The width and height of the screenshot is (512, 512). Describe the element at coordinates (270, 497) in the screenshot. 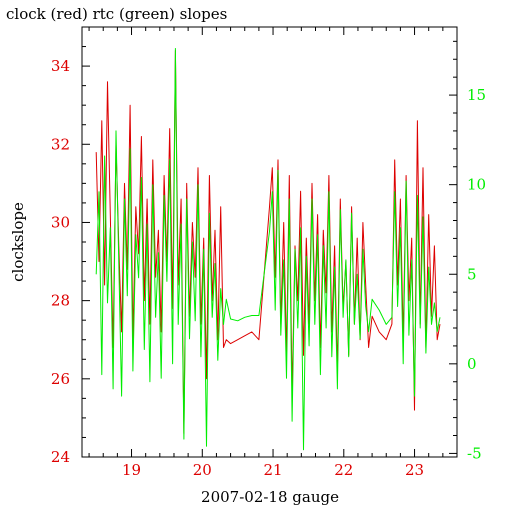

I see `x-axis-label: 2007-02-18 gauge` at that location.